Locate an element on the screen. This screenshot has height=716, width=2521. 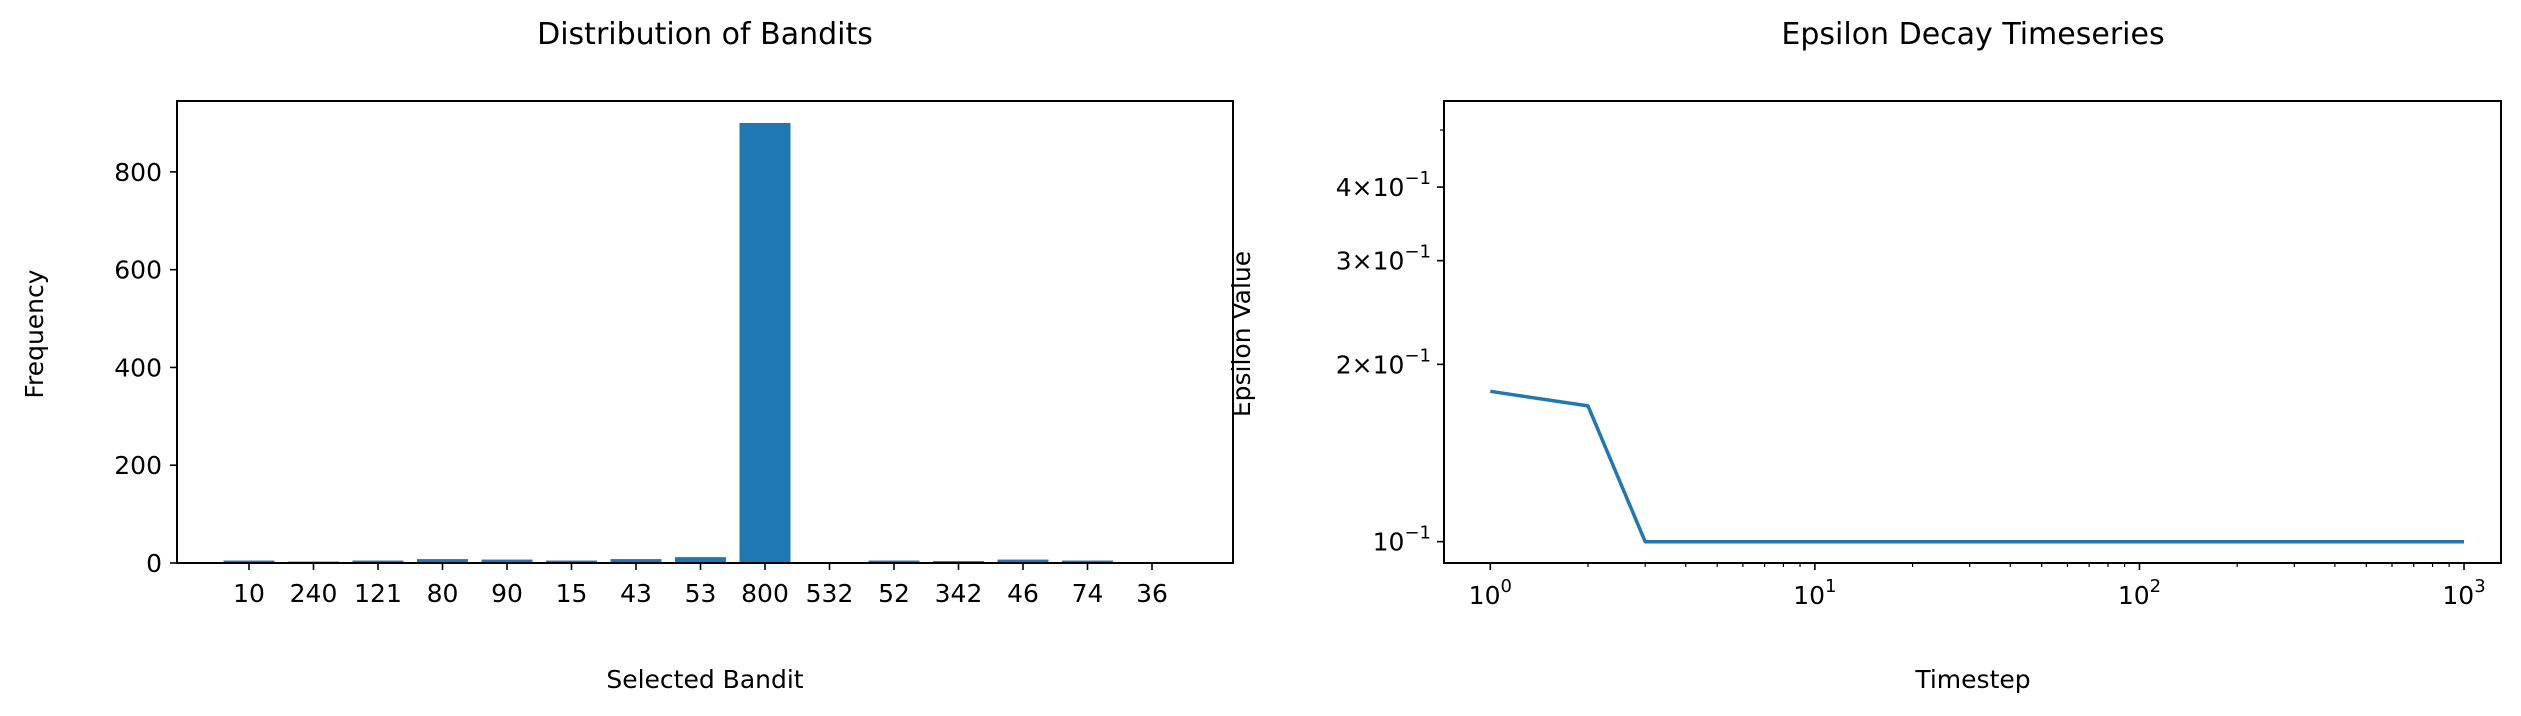
y-tick-label: 4×10⁻¹ is located at coordinates (1383, 185).